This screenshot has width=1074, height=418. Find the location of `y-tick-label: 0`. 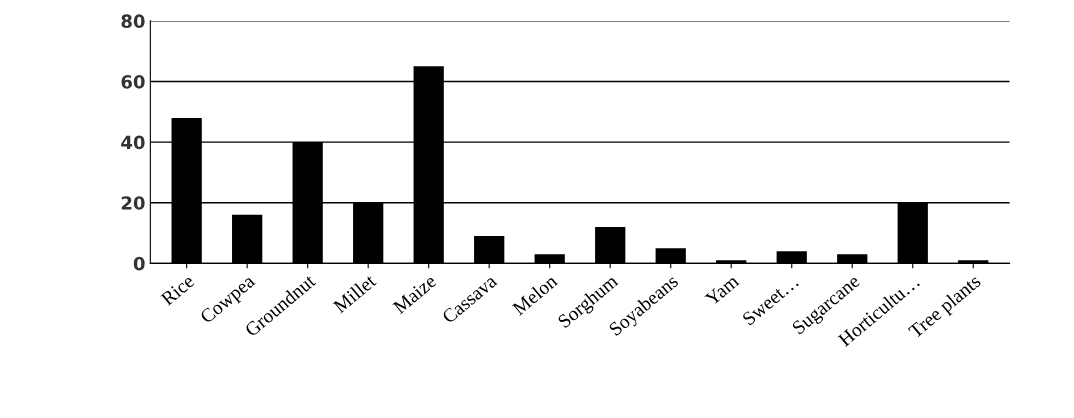

y-tick-label: 0 is located at coordinates (139, 263).